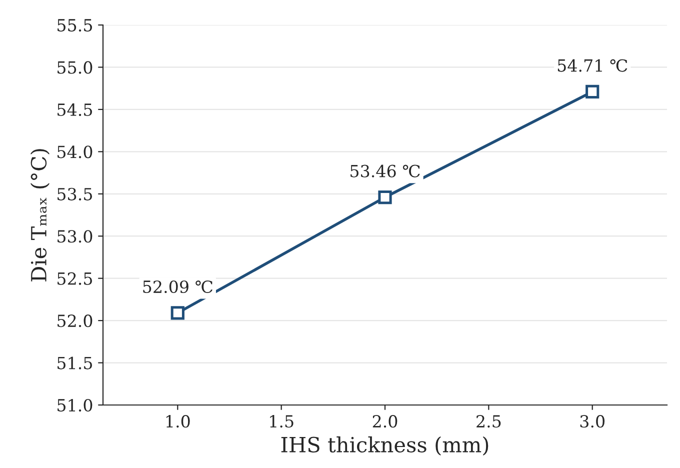 Image resolution: width=680 pixels, height=468 pixels. I want to click on y-tick-label: 55.5, so click(75, 25).